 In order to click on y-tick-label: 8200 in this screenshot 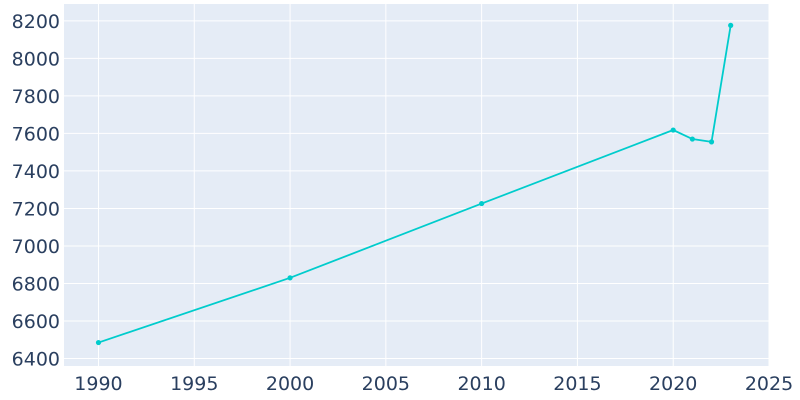, I will do `click(36, 22)`.